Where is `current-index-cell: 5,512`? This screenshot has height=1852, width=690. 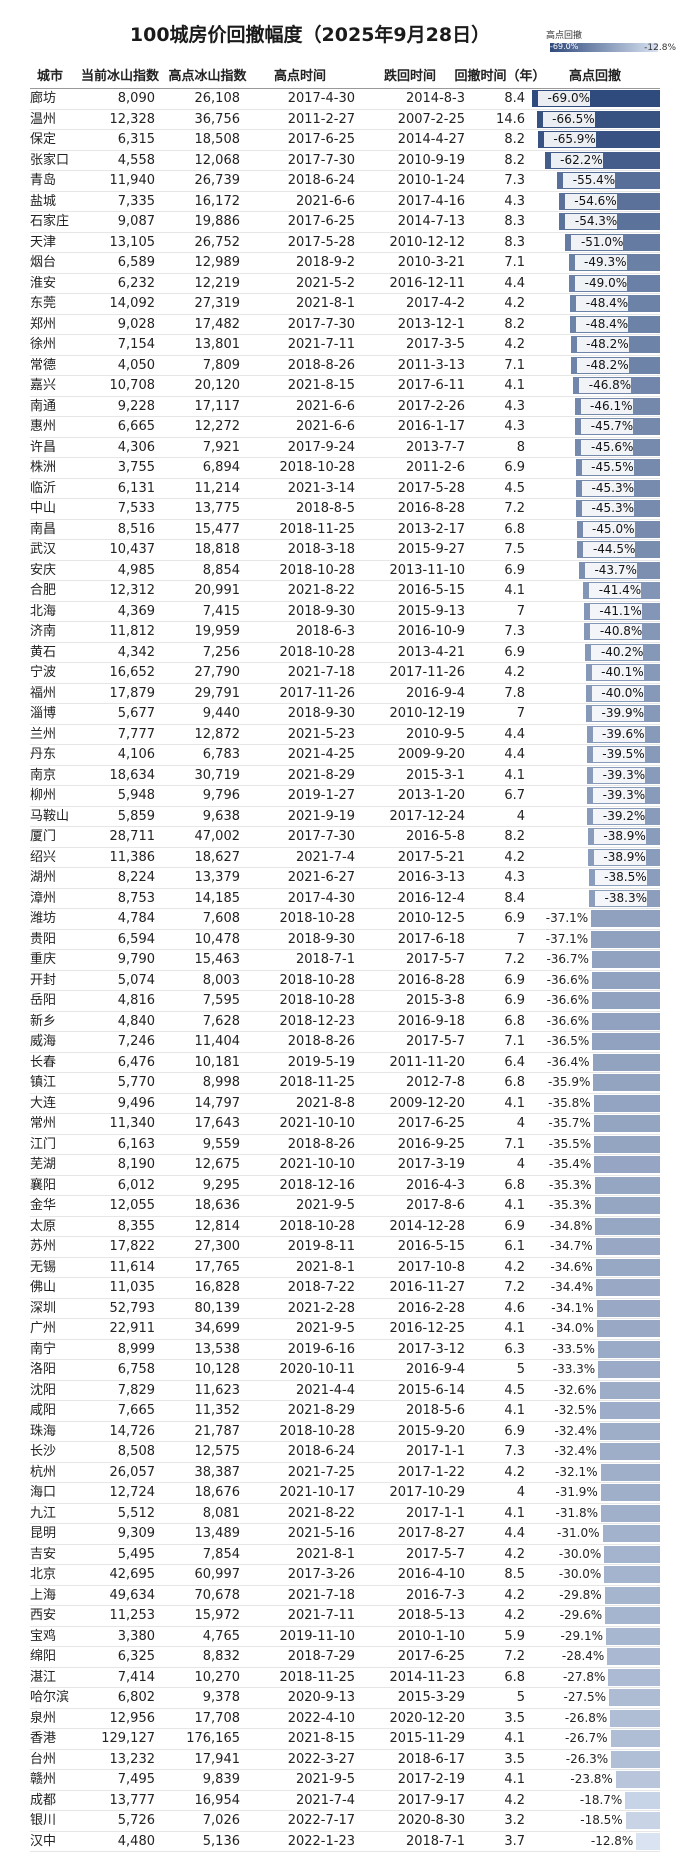 current-index-cell: 5,512 is located at coordinates (115, 1514).